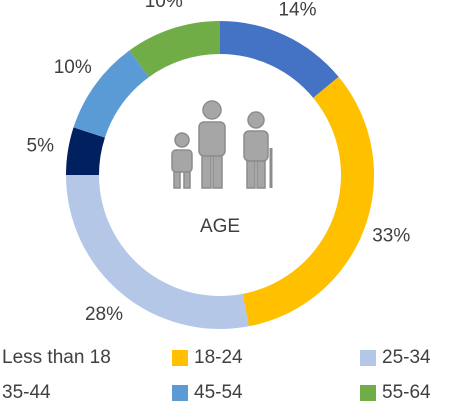  What do you see at coordinates (218, 357) in the screenshot?
I see `legend-label: 18-24` at bounding box center [218, 357].